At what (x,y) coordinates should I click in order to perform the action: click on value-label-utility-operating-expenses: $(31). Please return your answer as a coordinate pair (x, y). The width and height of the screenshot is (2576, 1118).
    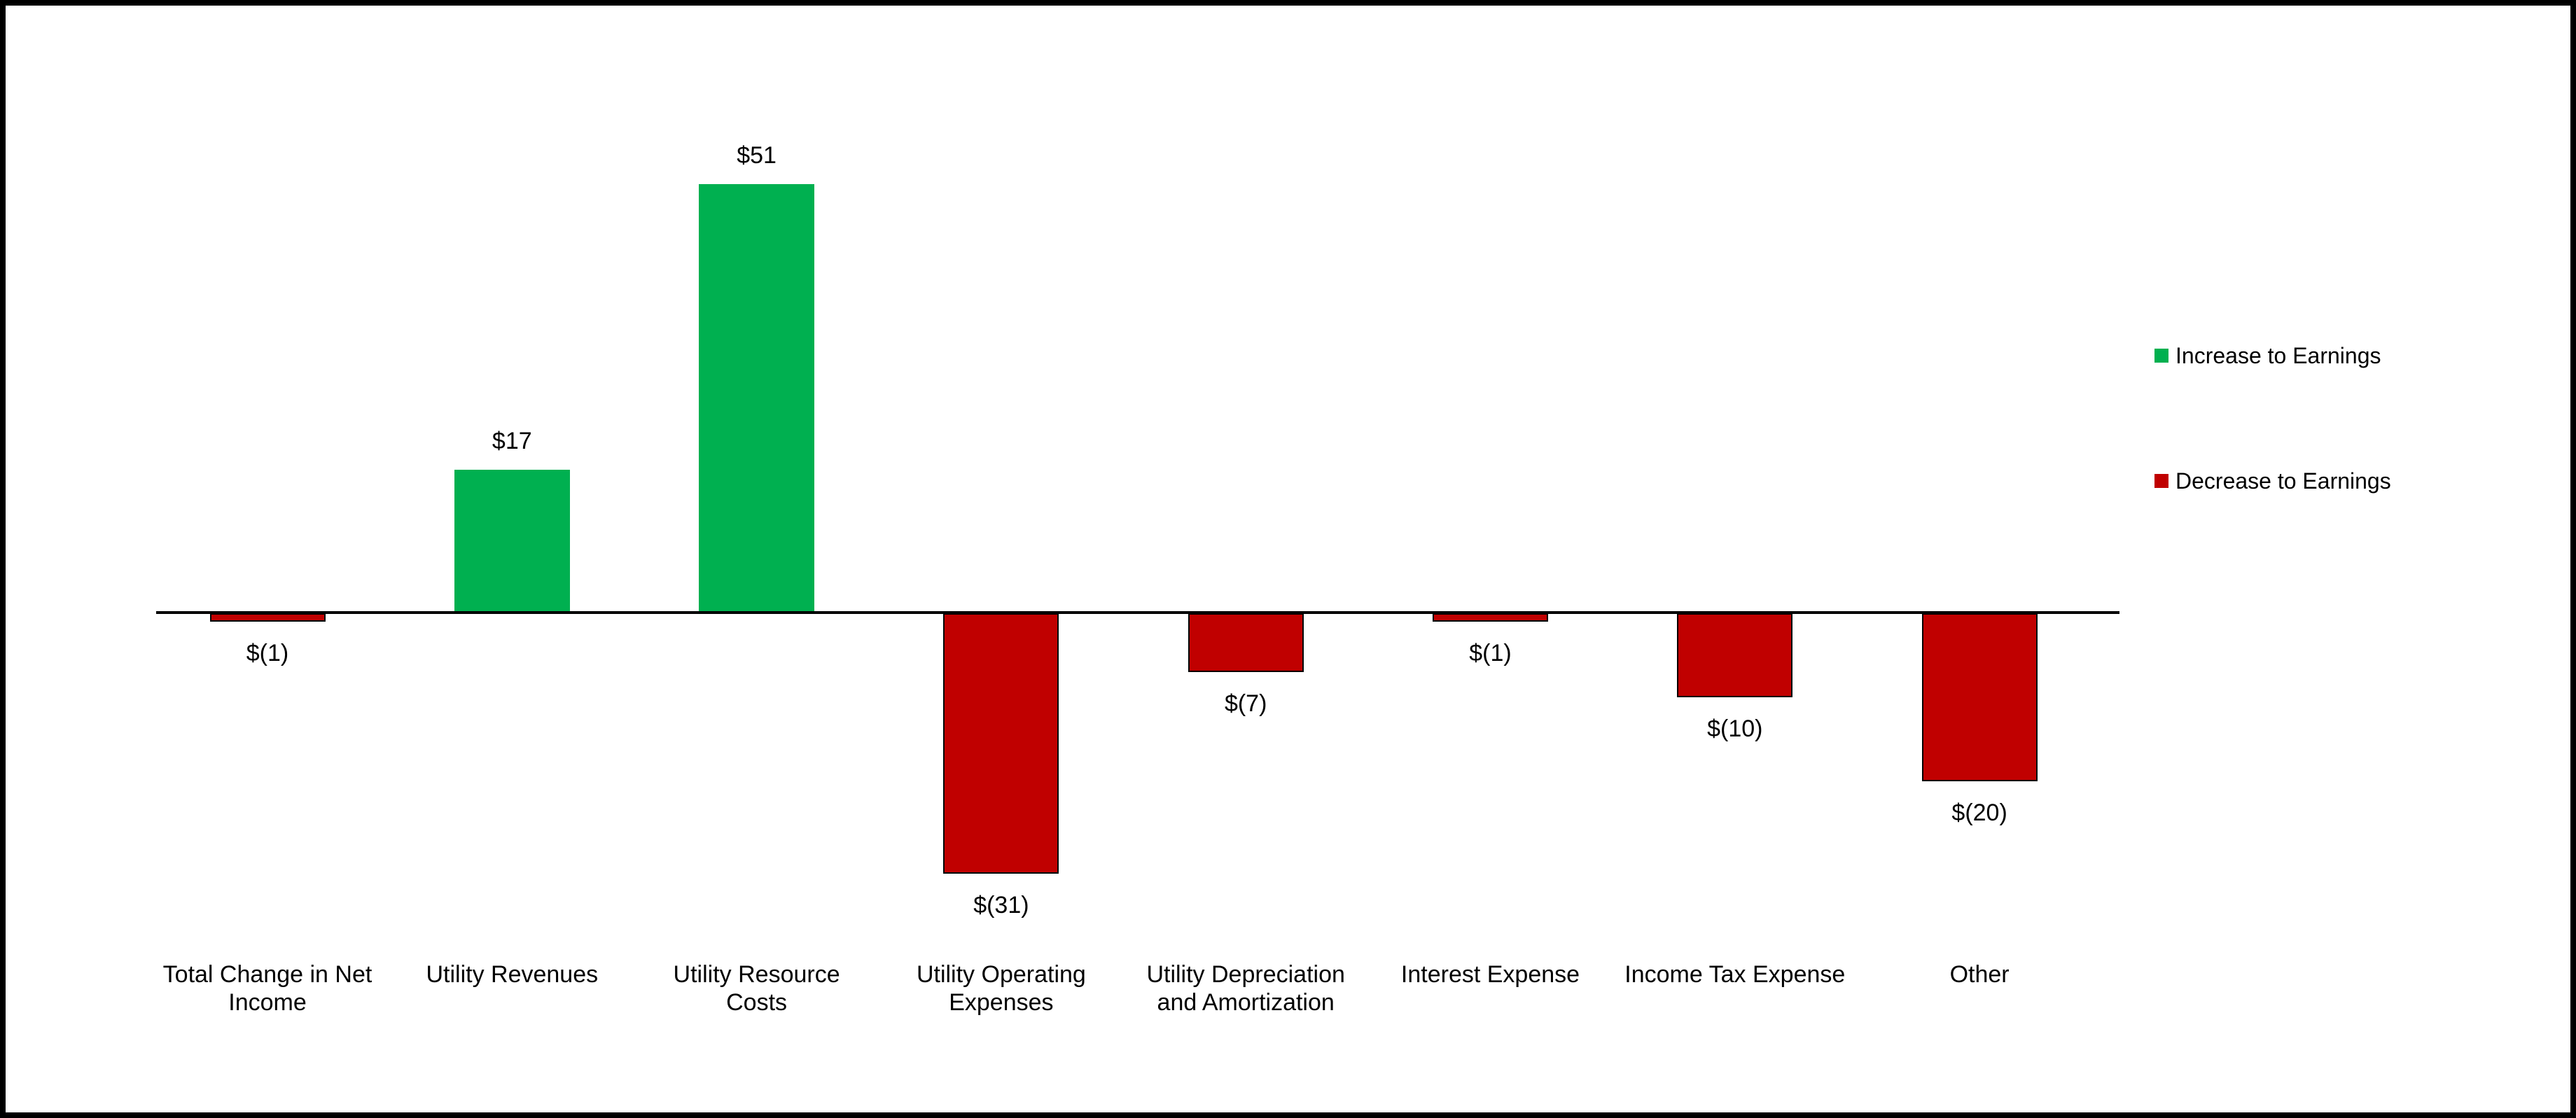
    Looking at the image, I should click on (1001, 905).